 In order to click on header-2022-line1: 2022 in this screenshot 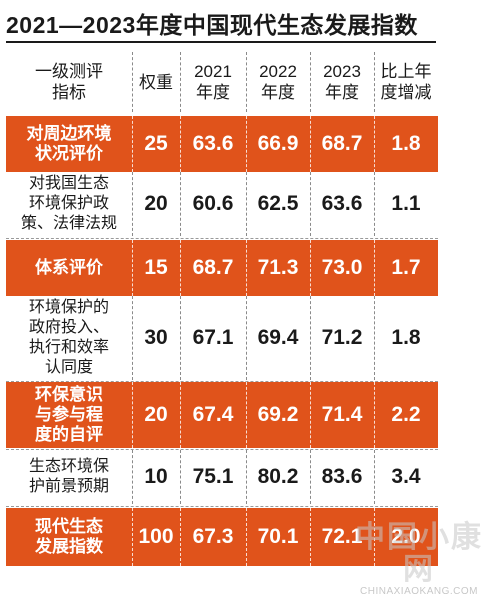, I will do `click(278, 71)`.